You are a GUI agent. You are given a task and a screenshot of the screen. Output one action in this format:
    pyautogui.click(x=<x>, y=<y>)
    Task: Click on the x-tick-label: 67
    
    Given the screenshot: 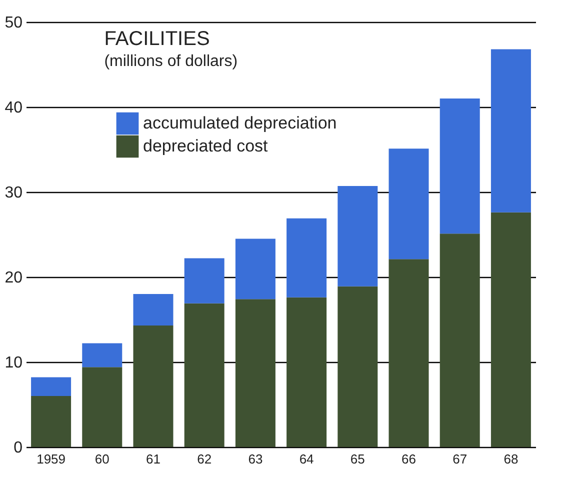 What is the action you would take?
    pyautogui.click(x=460, y=459)
    